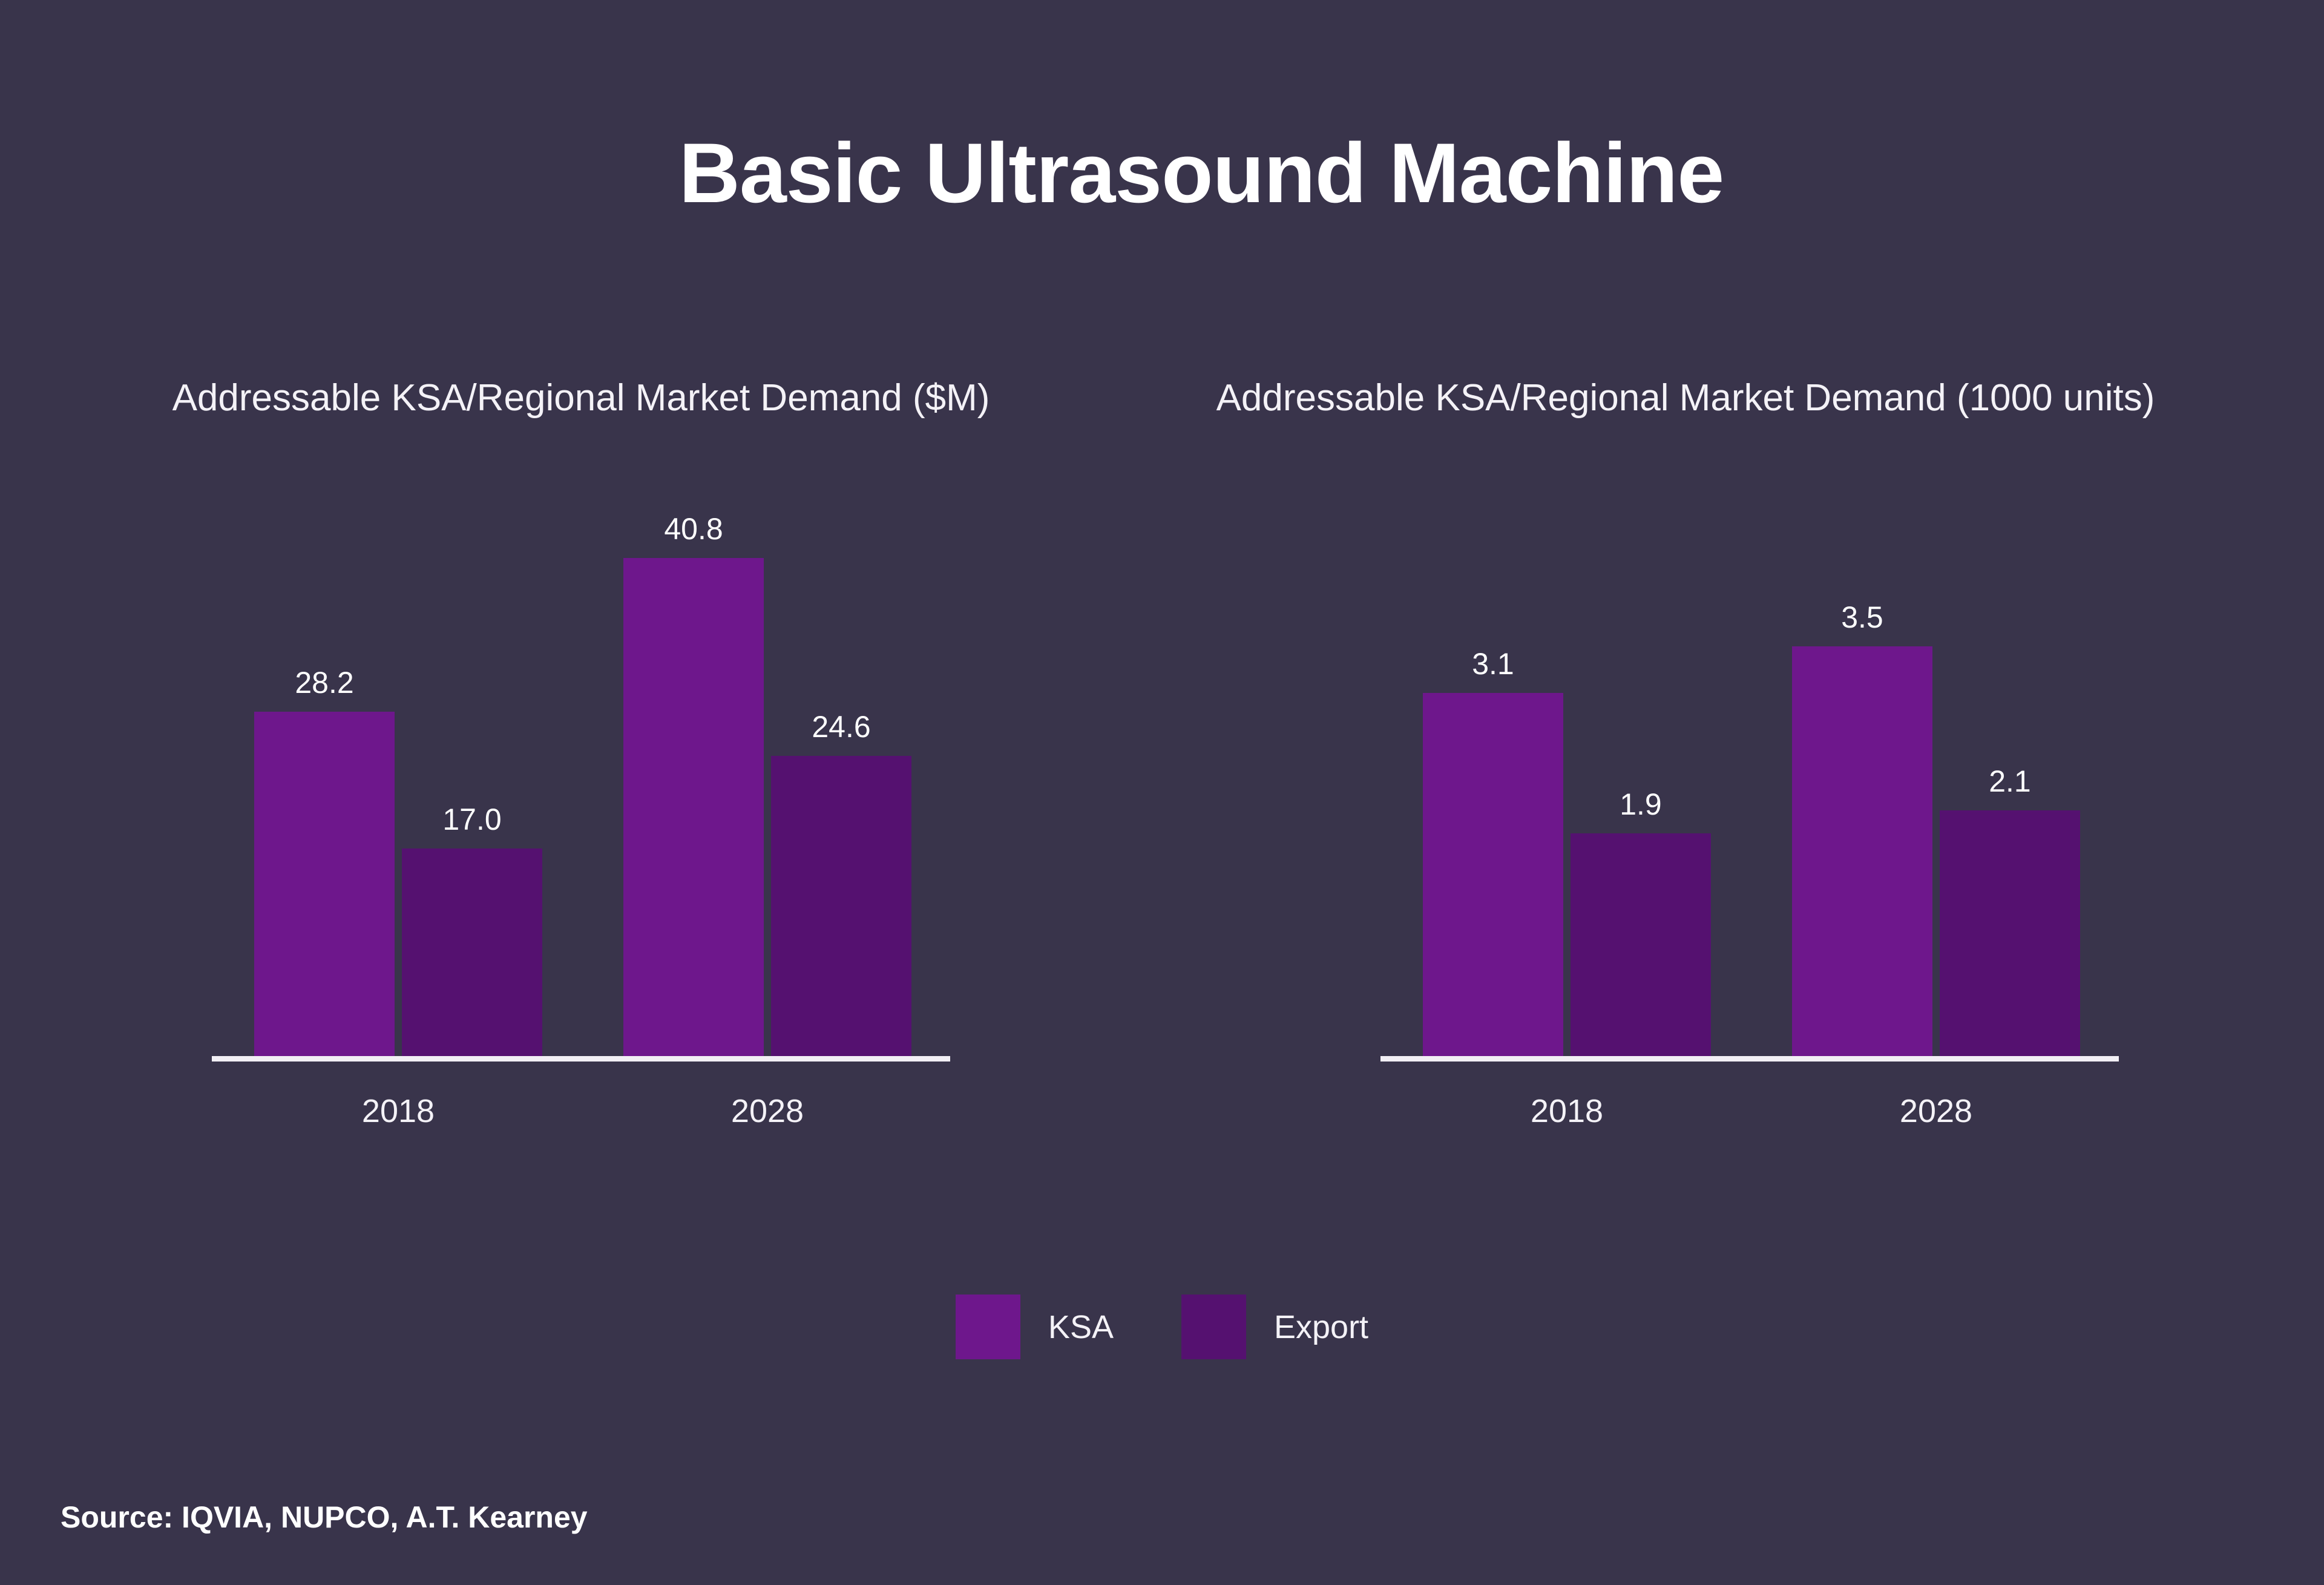  What do you see at coordinates (581, 1059) in the screenshot?
I see `left-chart-x-axis` at bounding box center [581, 1059].